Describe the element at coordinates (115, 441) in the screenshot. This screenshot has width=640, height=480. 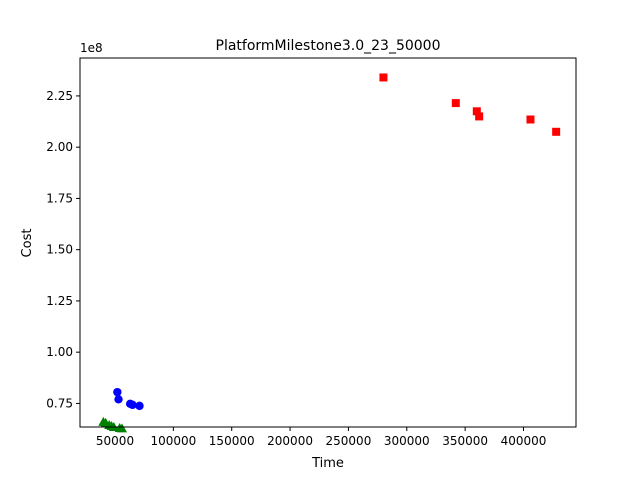
I see `x-tick-label: 50000` at that location.